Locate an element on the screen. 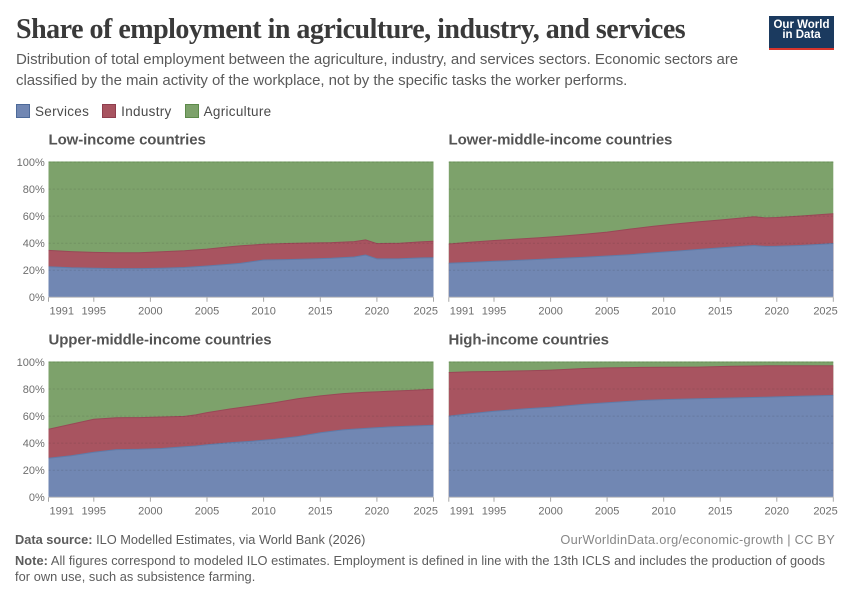  svg-text: Upper-middle-income countries is located at coordinates (160, 340).